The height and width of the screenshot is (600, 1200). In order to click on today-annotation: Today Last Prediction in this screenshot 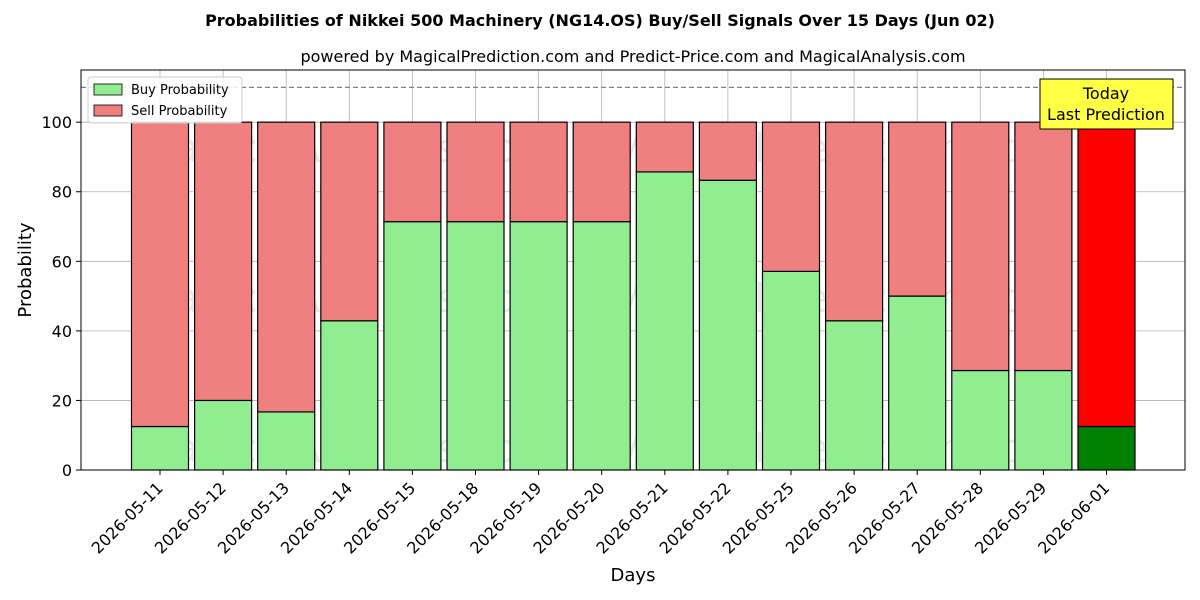, I will do `click(1106, 104)`.